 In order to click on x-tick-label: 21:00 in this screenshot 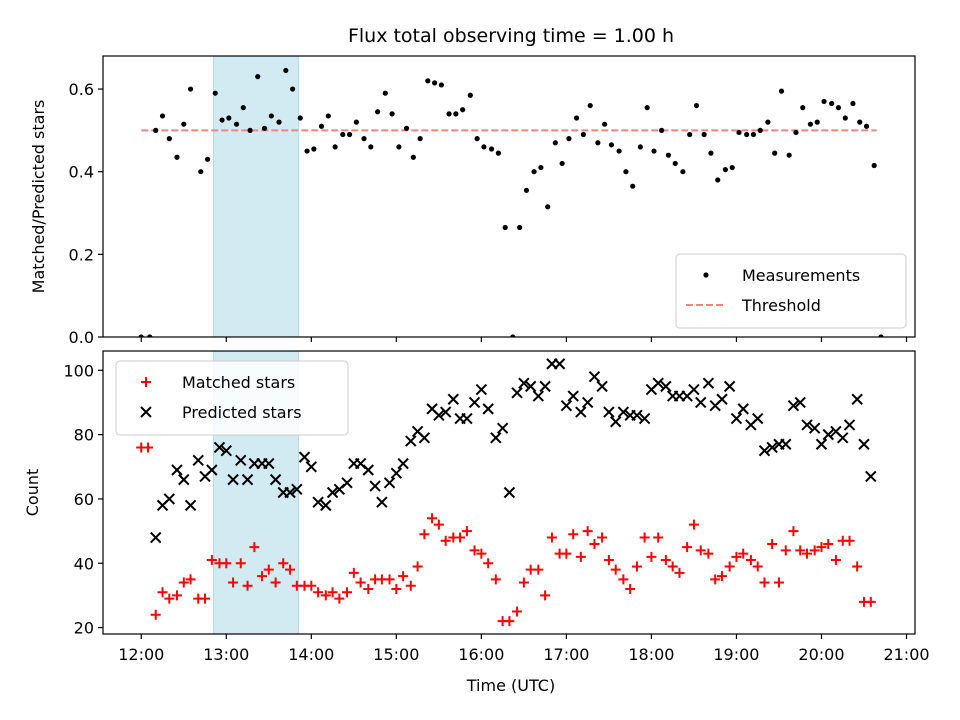, I will do `click(906, 654)`.